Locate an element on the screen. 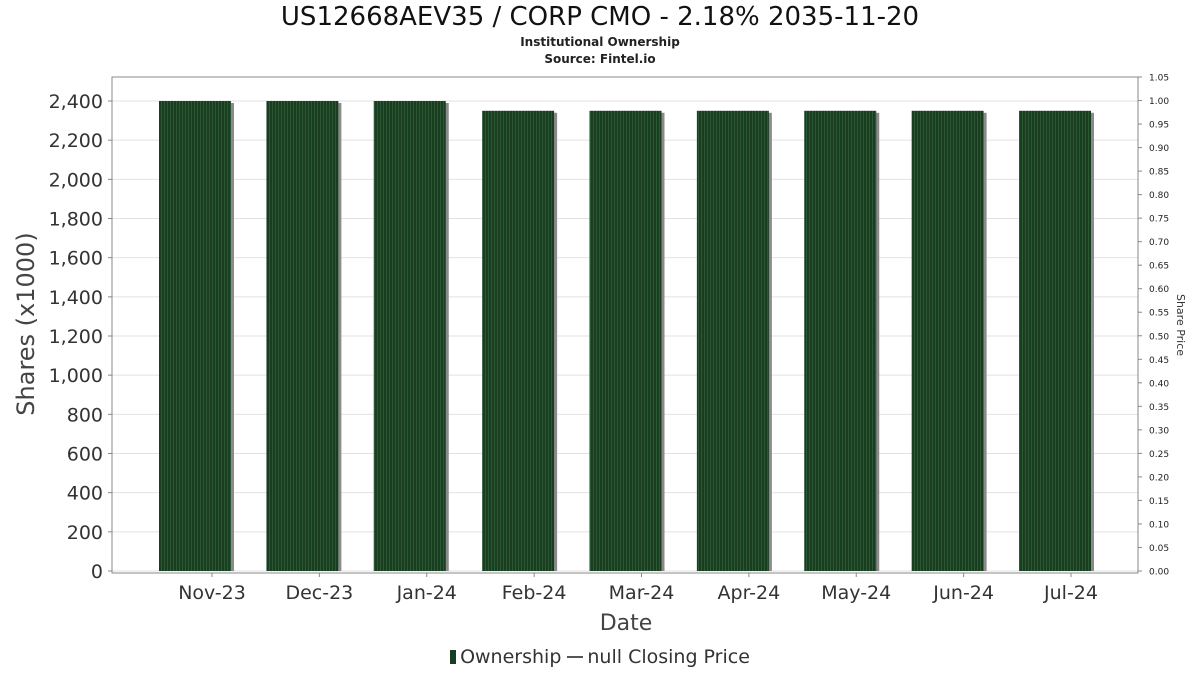 Image resolution: width=1200 pixels, height=675 pixels. y-tick-label: 1,000 is located at coordinates (76, 376).